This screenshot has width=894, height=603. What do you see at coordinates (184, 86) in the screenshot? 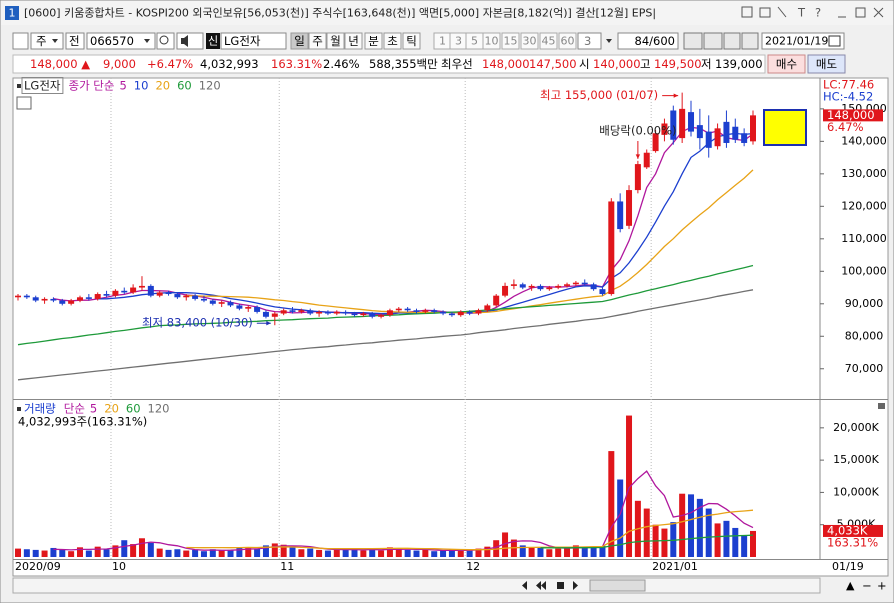
I see `legend-entry: 60` at bounding box center [184, 86].